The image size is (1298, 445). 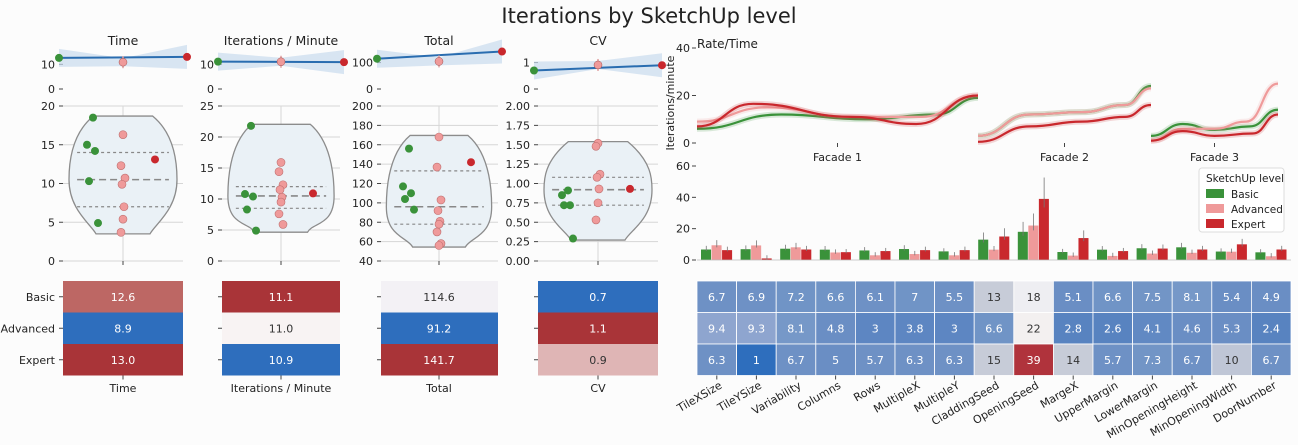 I want to click on legend-swatch-expert, so click(x=1215, y=223).